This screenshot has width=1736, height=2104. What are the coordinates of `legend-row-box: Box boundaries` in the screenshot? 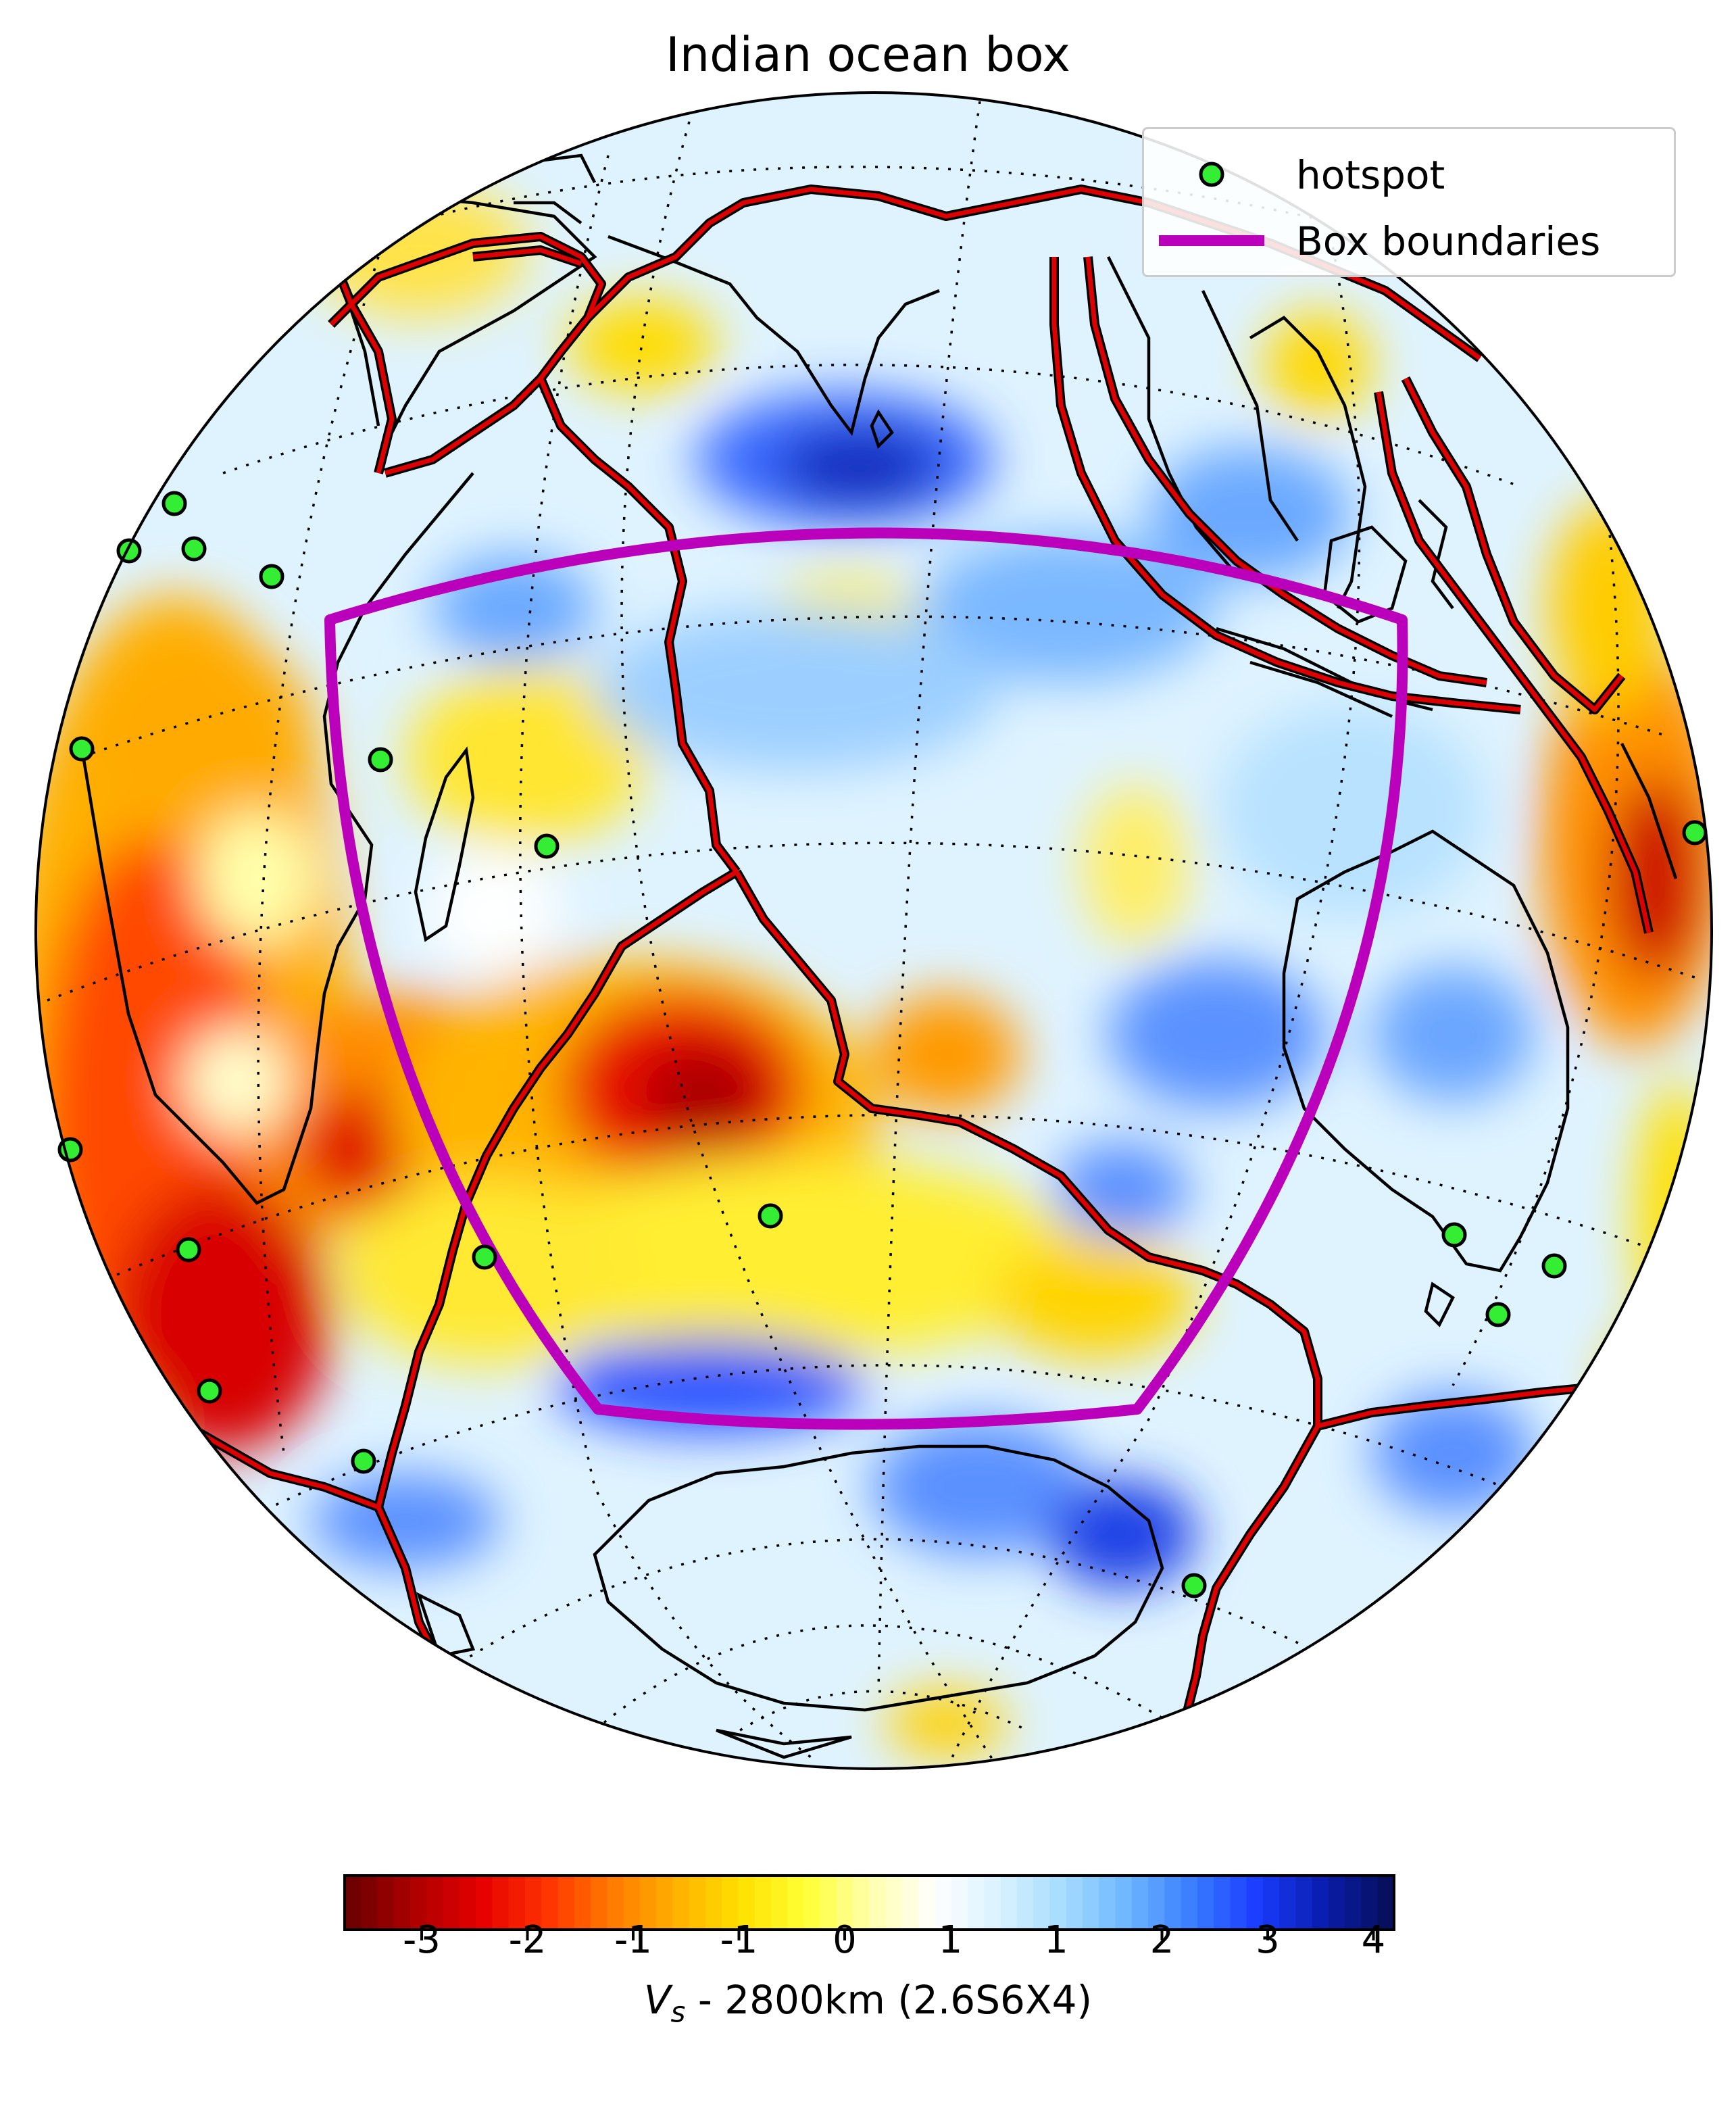 It's located at (1409, 240).